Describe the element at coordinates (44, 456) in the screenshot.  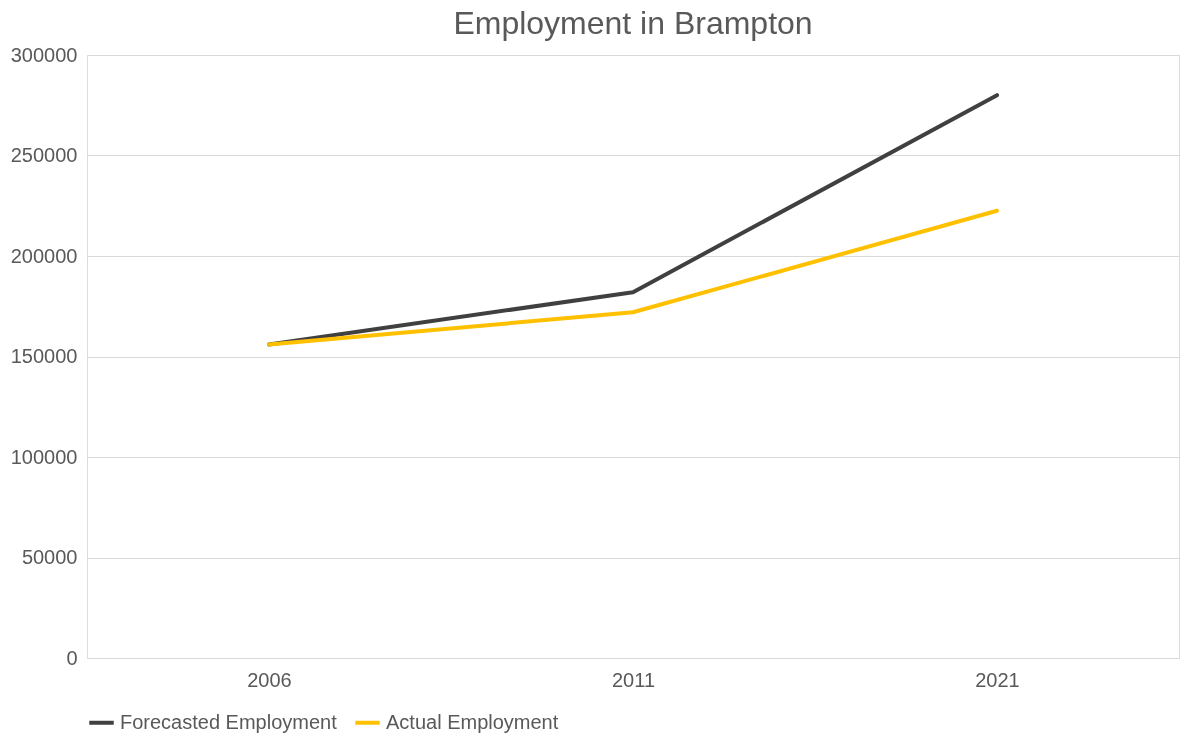
I see `y-tick-label: 100000` at that location.